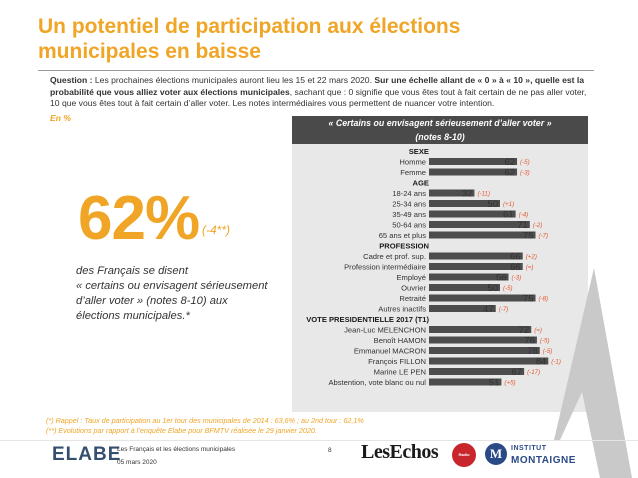 This screenshot has height=478, width=638. What do you see at coordinates (556, 362) in the screenshot?
I see `bar-delta-label: (-1)` at bounding box center [556, 362].